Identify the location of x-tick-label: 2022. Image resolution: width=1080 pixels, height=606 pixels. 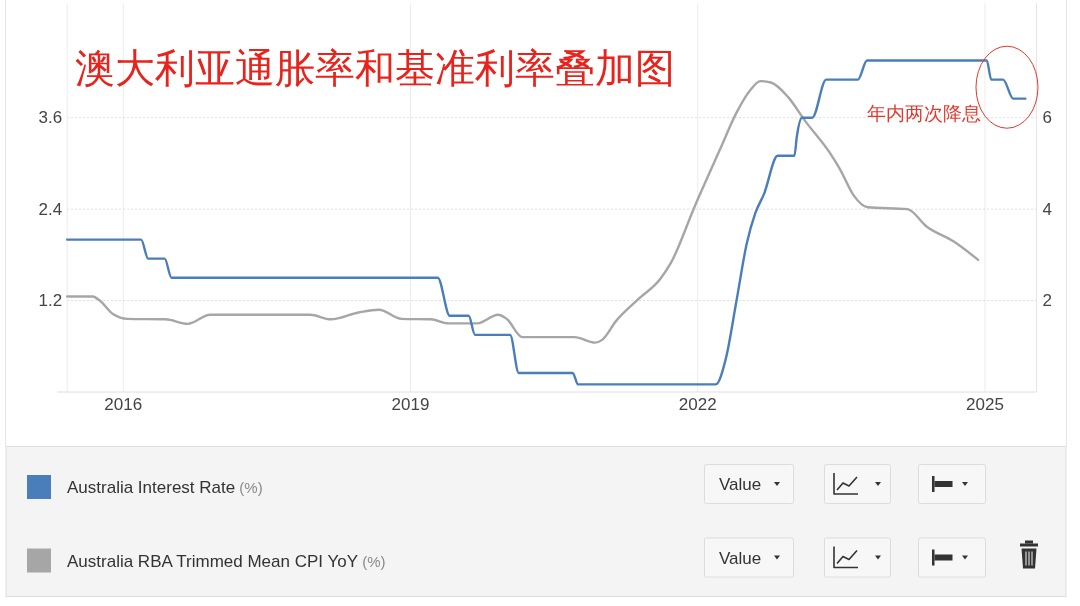
(697, 404).